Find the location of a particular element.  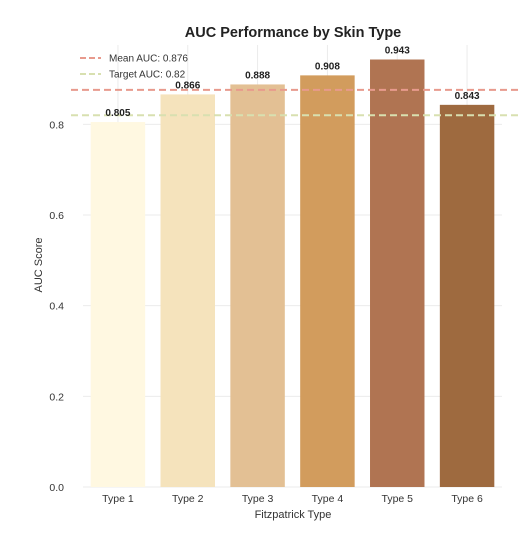

bar-value-label: 0.943 is located at coordinates (397, 51).